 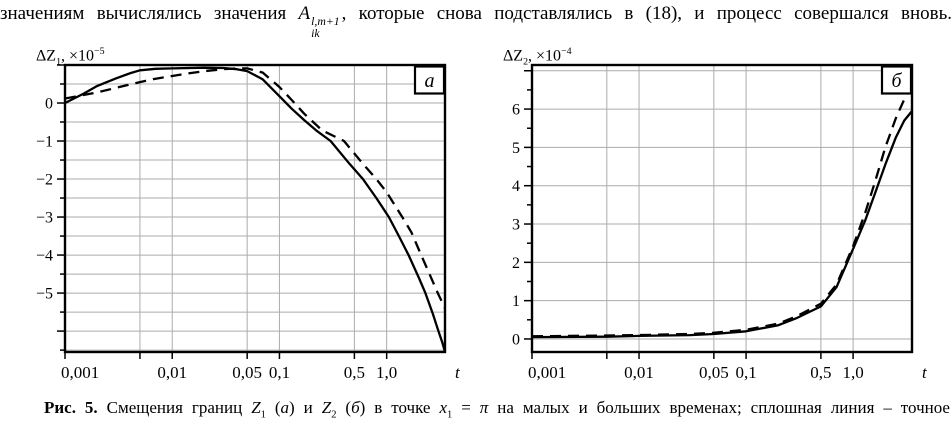 I want to click on svg-text: 2, so click(x=516, y=263).